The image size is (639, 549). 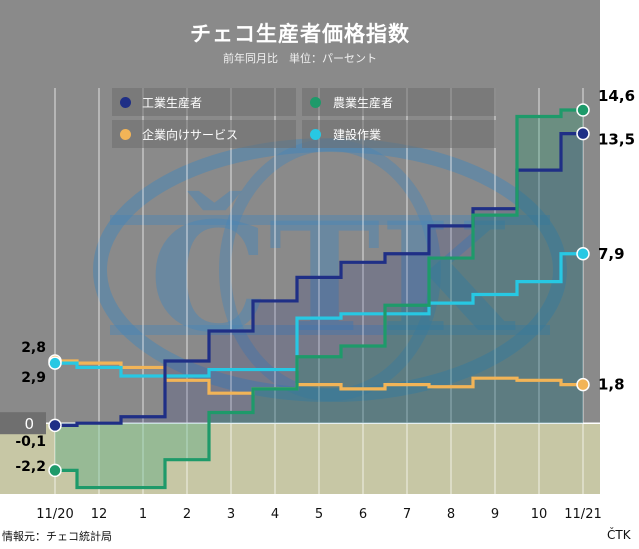 What do you see at coordinates (55, 470) in the screenshot?
I see `start-point-agricultural` at bounding box center [55, 470].